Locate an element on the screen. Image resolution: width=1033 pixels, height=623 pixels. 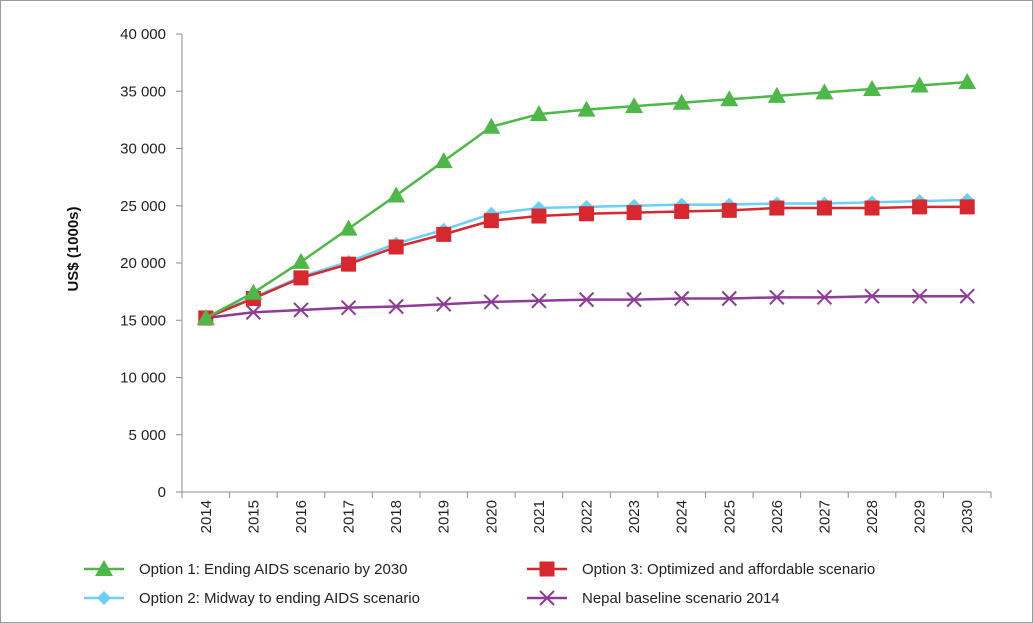
legend-label: Option 1: Ending AIDS scenario by 2030 is located at coordinates (273, 569).